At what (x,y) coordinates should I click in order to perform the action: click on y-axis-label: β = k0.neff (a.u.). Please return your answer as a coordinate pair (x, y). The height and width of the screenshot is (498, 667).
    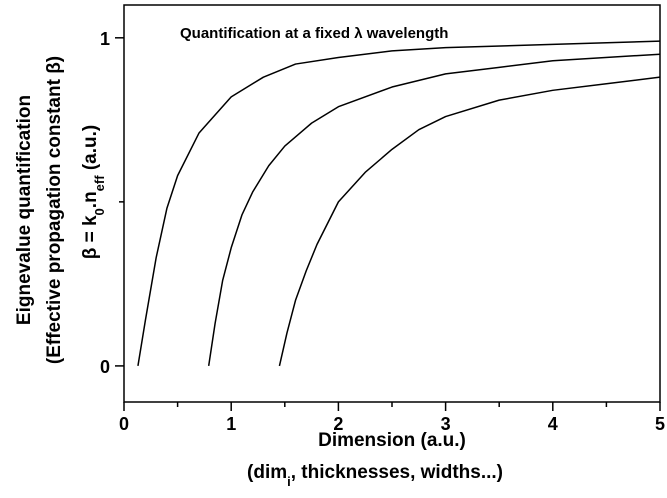
    Looking at the image, I should click on (93, 192).